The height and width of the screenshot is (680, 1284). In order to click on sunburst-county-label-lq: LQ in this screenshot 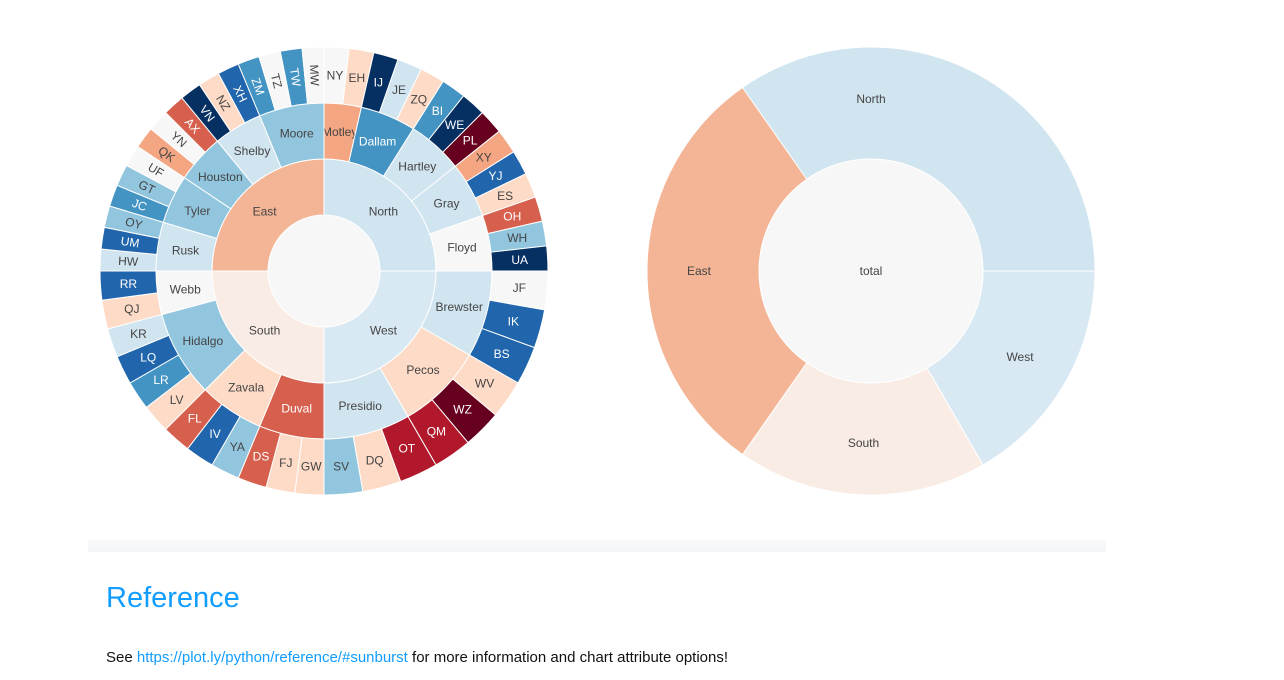, I will do `click(148, 358)`.